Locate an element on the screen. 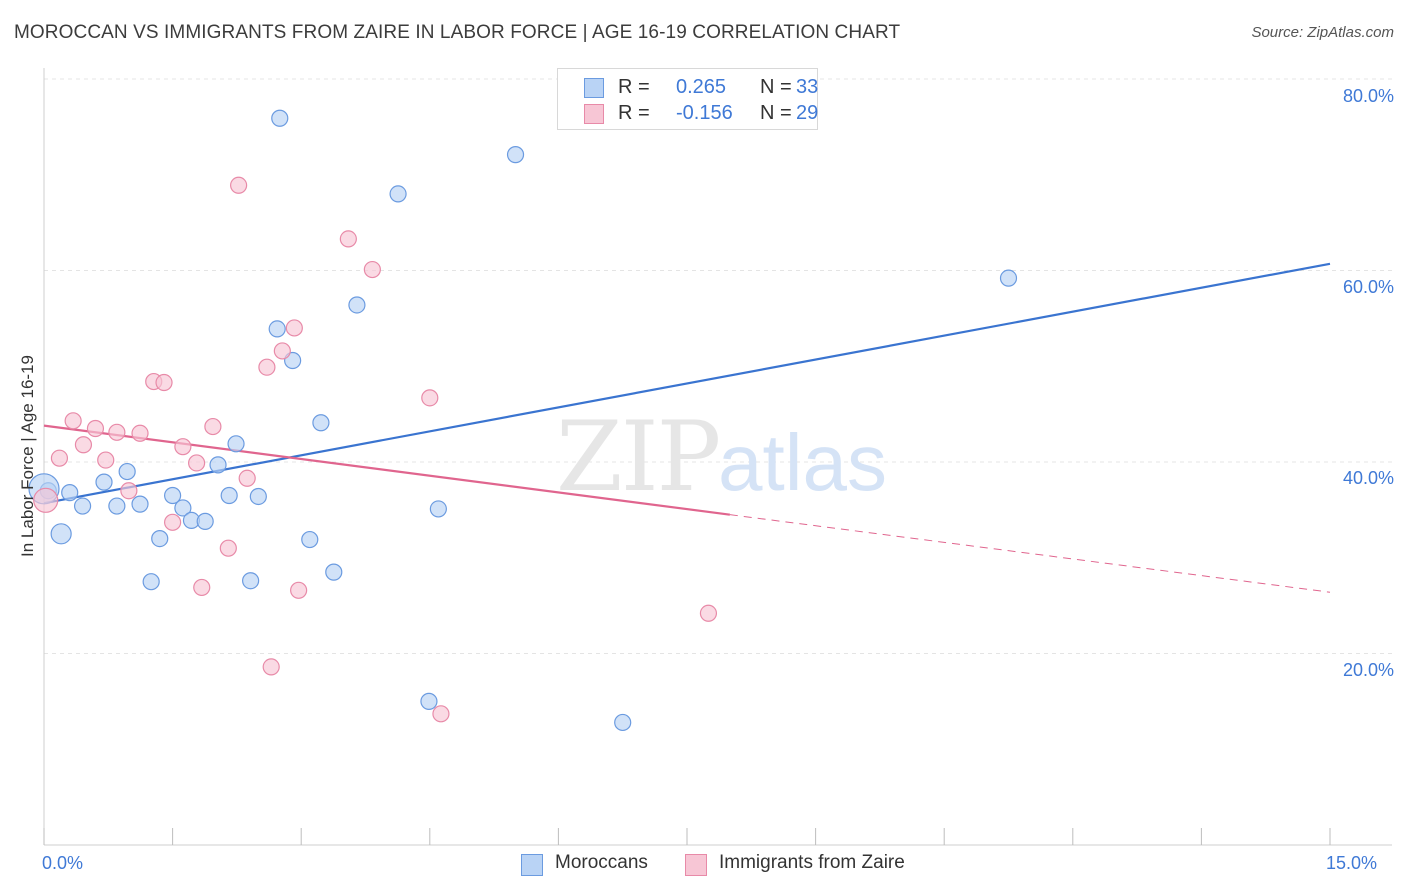  r-value: -0.156 is located at coordinates (704, 113).